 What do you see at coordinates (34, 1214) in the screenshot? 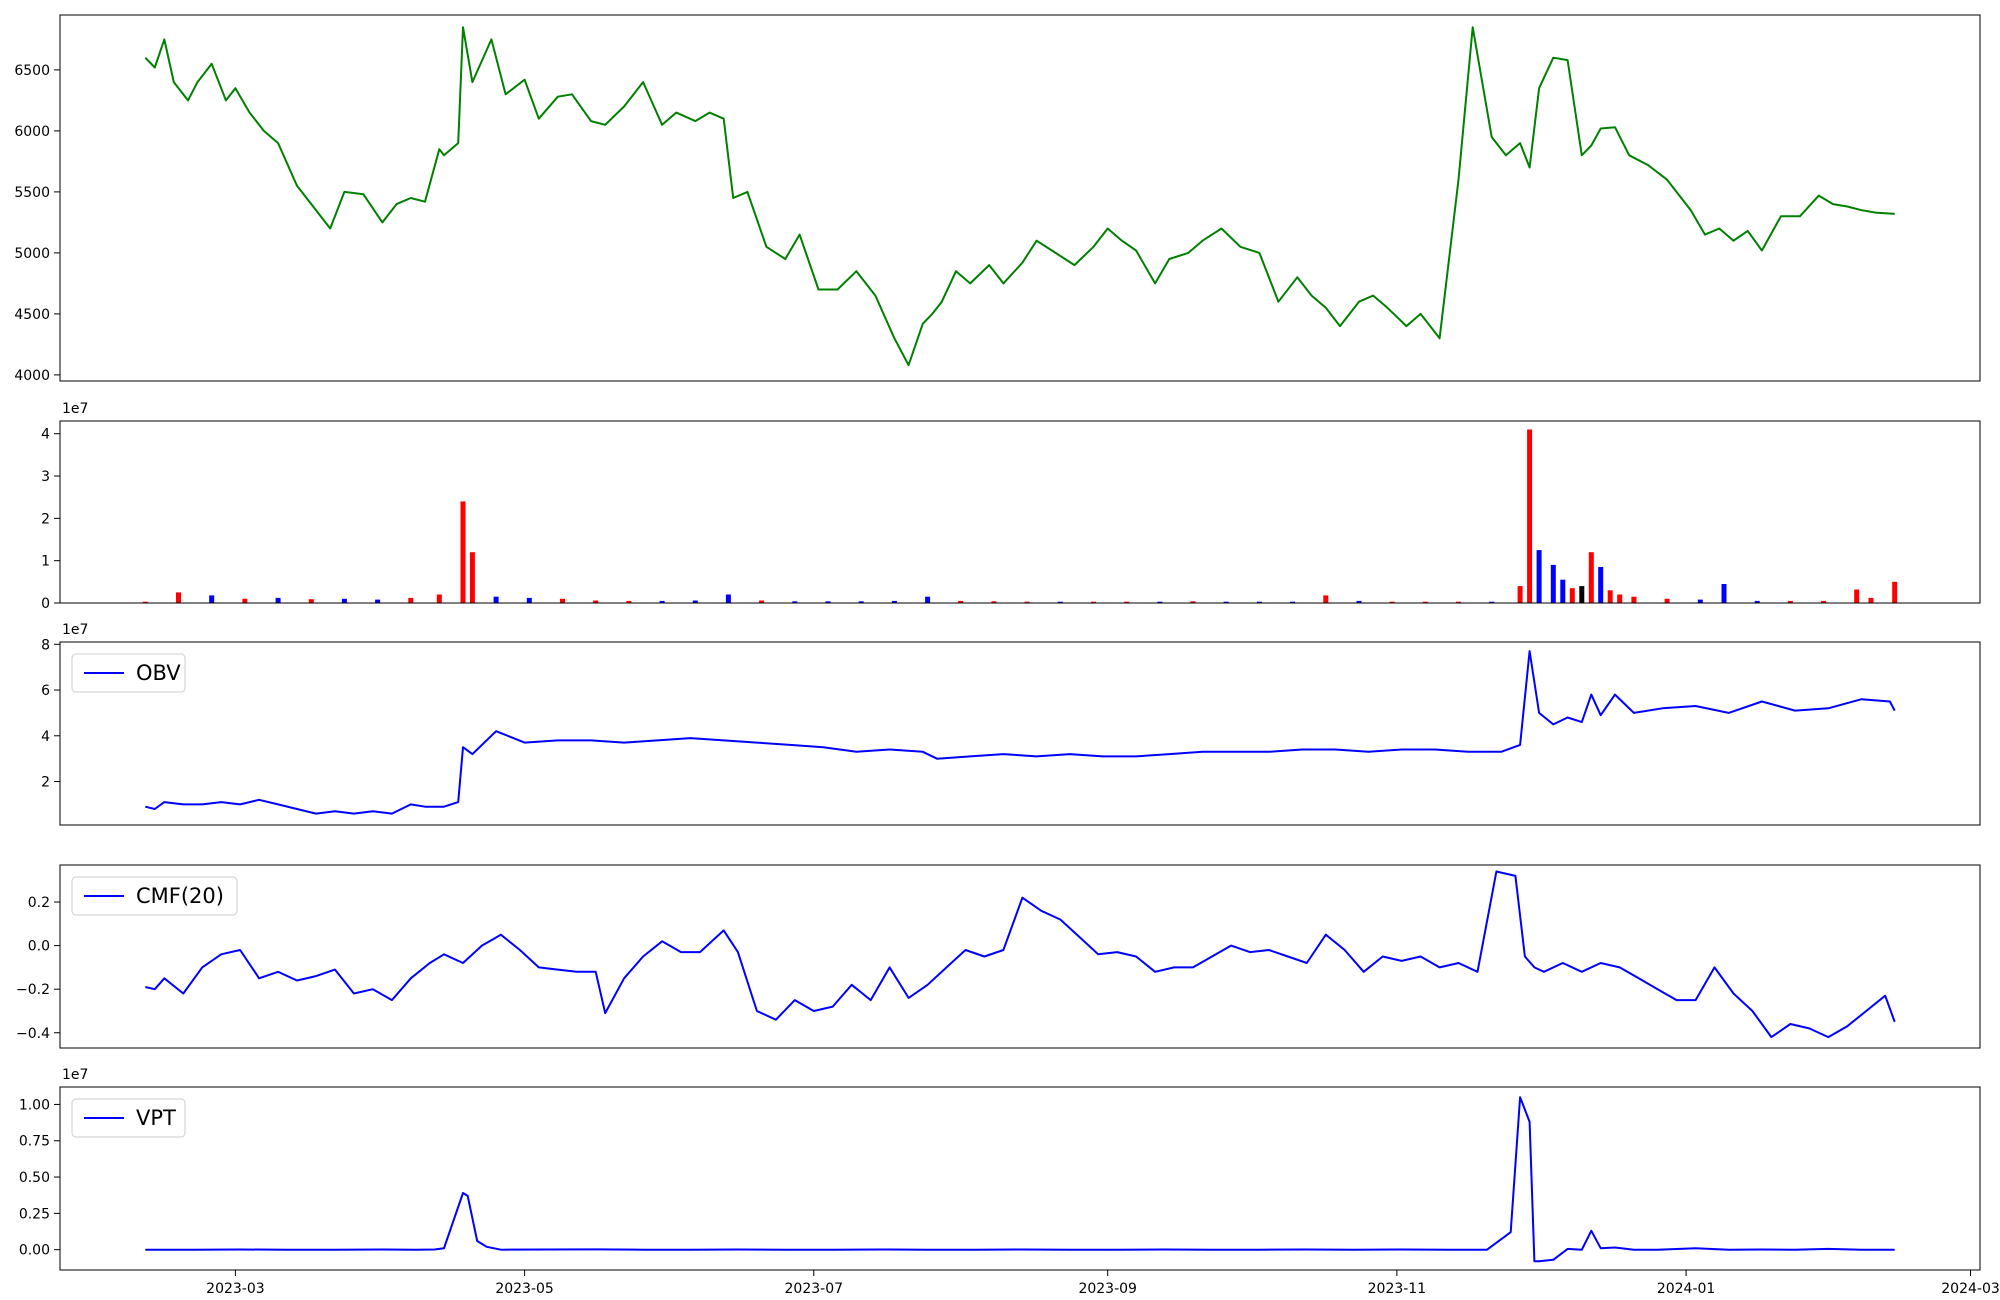
I see `y-tick-label: 0.25` at bounding box center [34, 1214].